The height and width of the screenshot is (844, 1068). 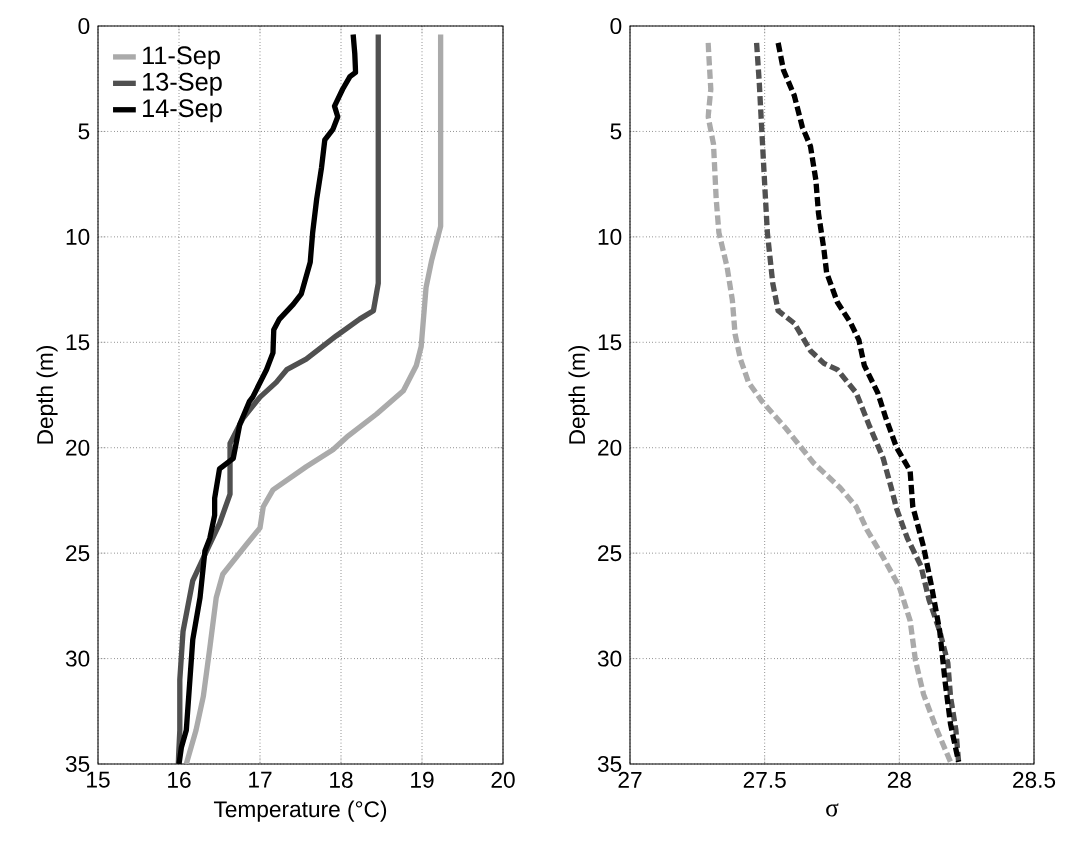 What do you see at coordinates (503, 779) in the screenshot?
I see `x-tick-label: 20` at bounding box center [503, 779].